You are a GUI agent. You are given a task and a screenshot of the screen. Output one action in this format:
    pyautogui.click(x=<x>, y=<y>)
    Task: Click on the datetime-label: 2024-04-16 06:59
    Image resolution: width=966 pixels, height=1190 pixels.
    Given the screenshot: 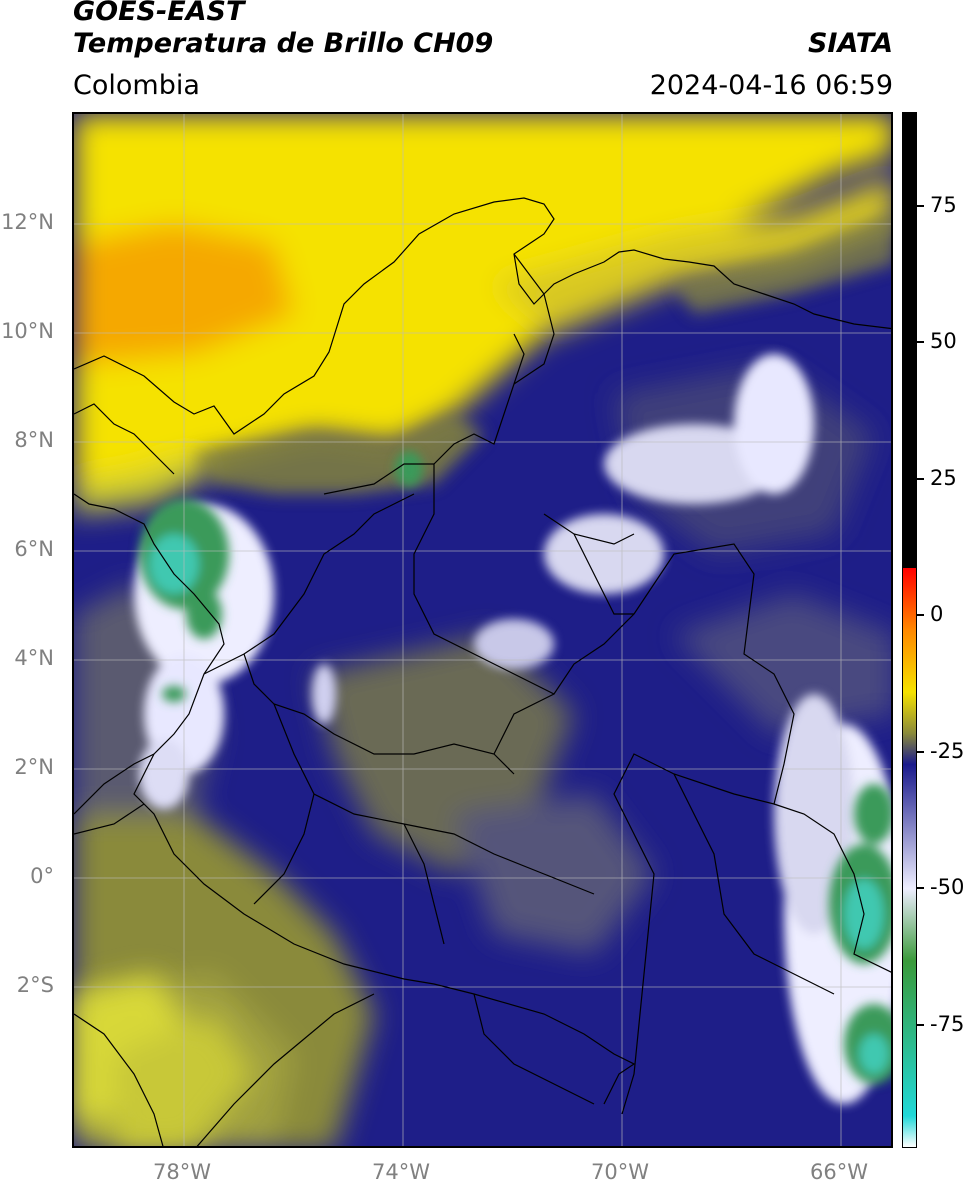 What is the action you would take?
    pyautogui.click(x=771, y=85)
    